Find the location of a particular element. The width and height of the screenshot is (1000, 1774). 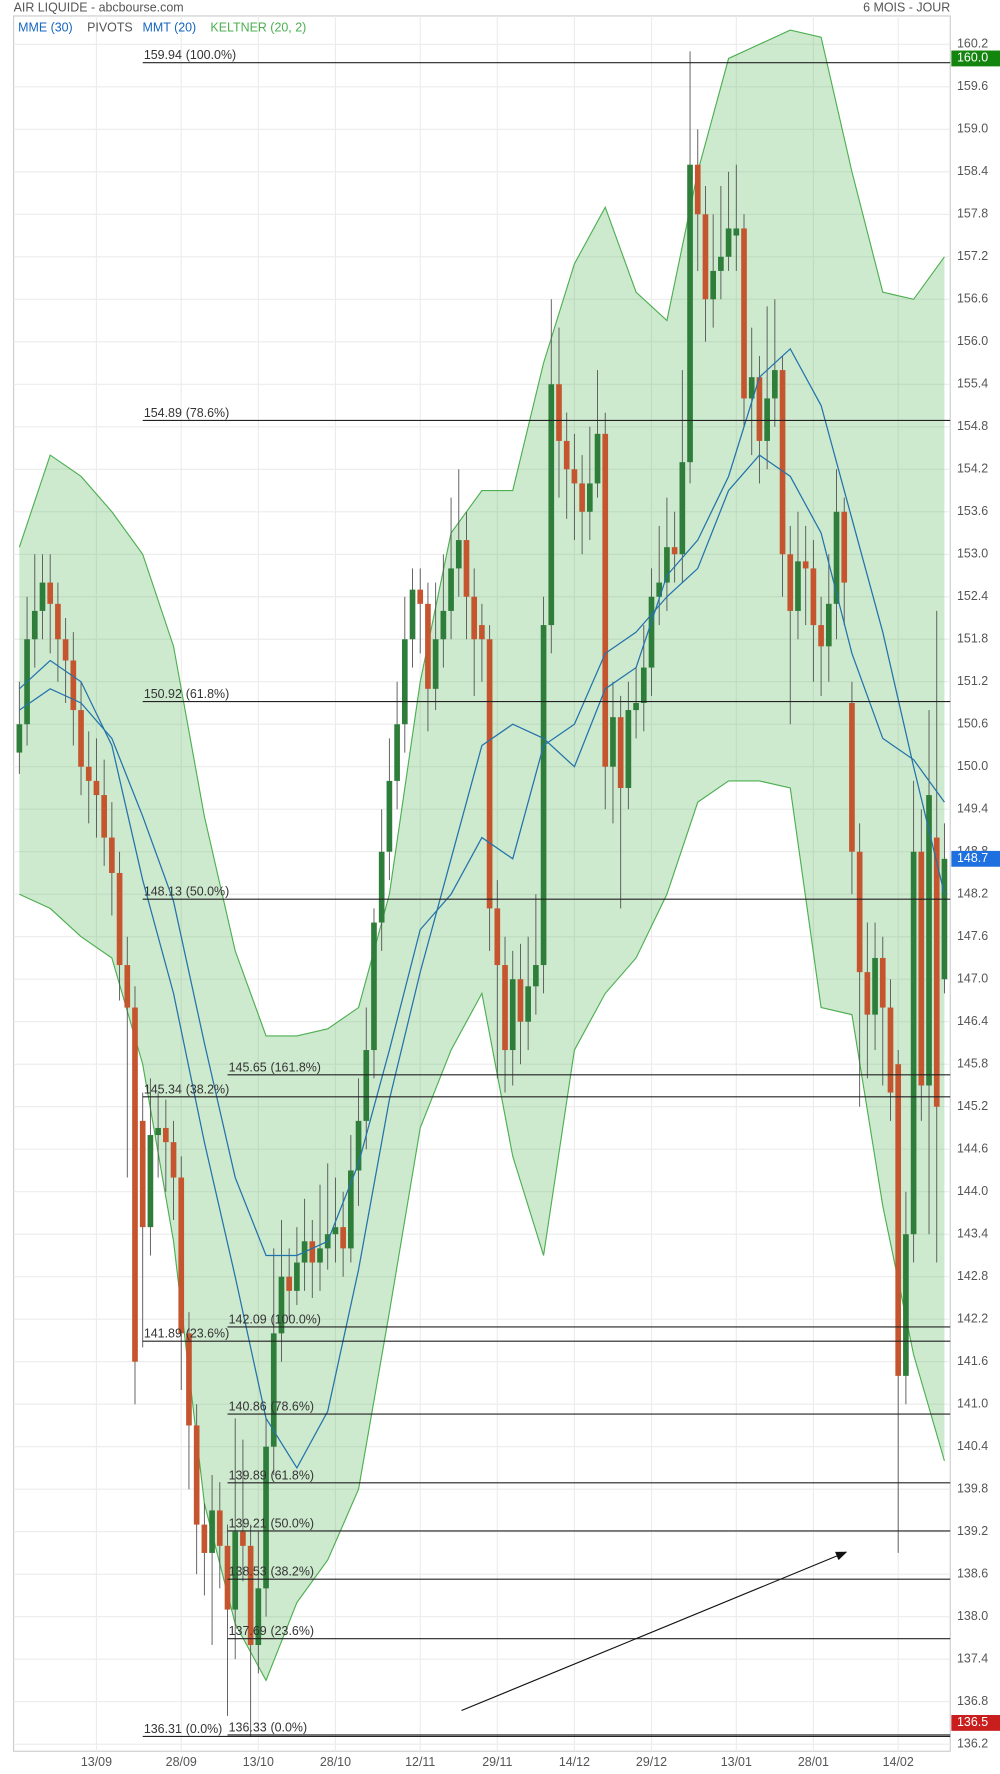

y-tick-label: 145.8 is located at coordinates (972, 1063).